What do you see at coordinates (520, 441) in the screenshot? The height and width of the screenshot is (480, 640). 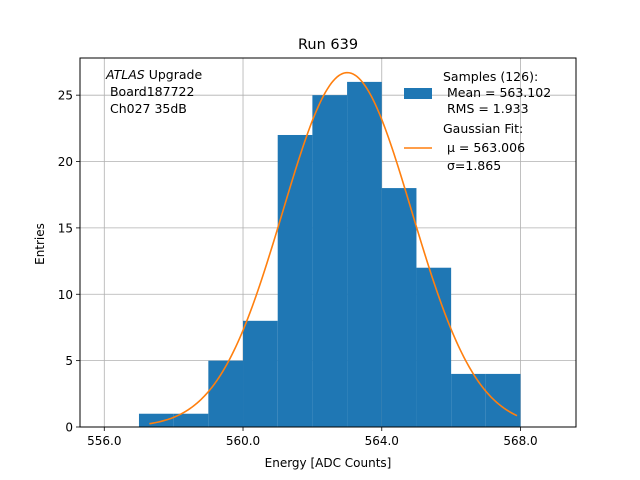 I see `x-tick-label-3: 568.0` at bounding box center [520, 441].